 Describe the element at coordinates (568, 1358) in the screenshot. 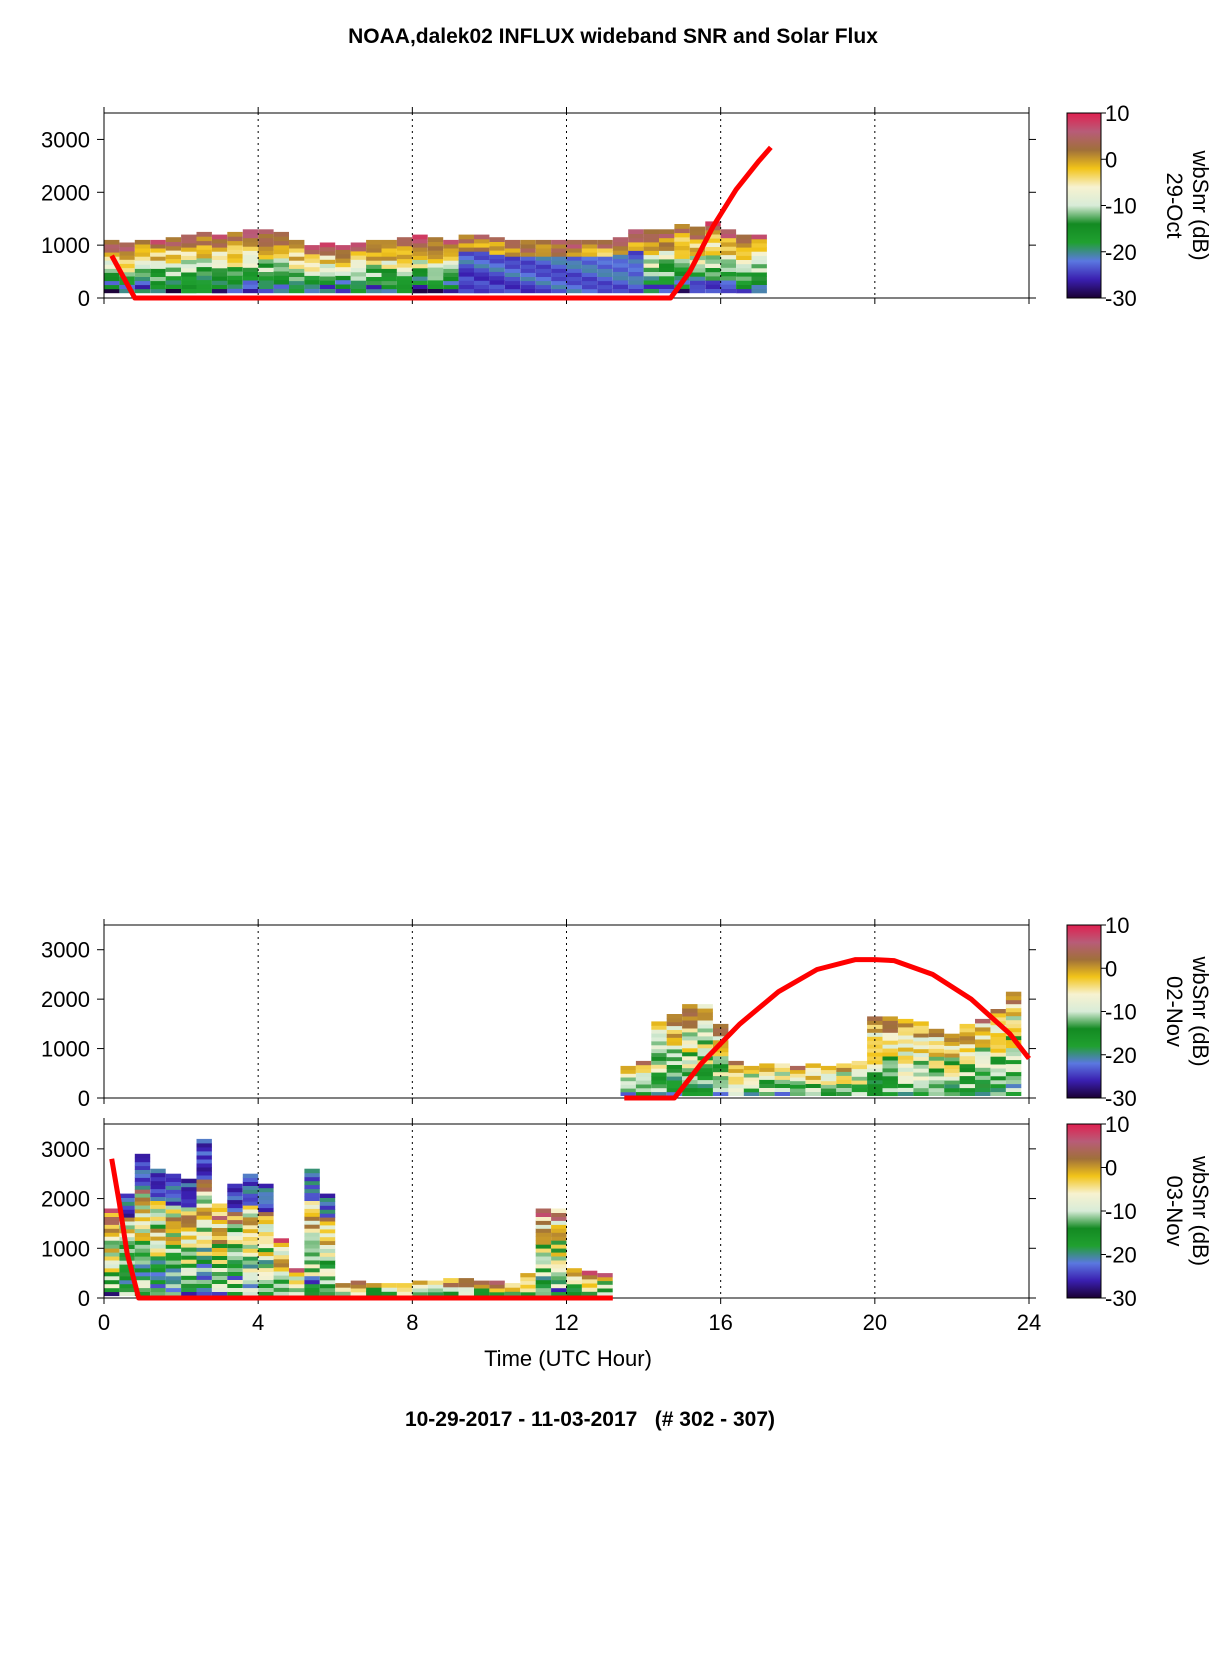

I see `x-axis-label: Time (UTC Hour)` at that location.